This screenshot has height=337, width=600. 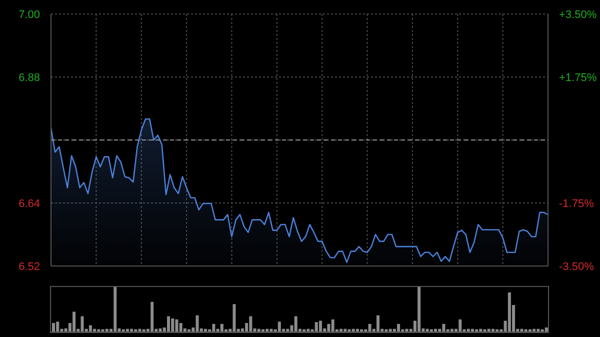 What do you see at coordinates (576, 267) in the screenshot?
I see `y2-tick-label: -3.50%` at bounding box center [576, 267].